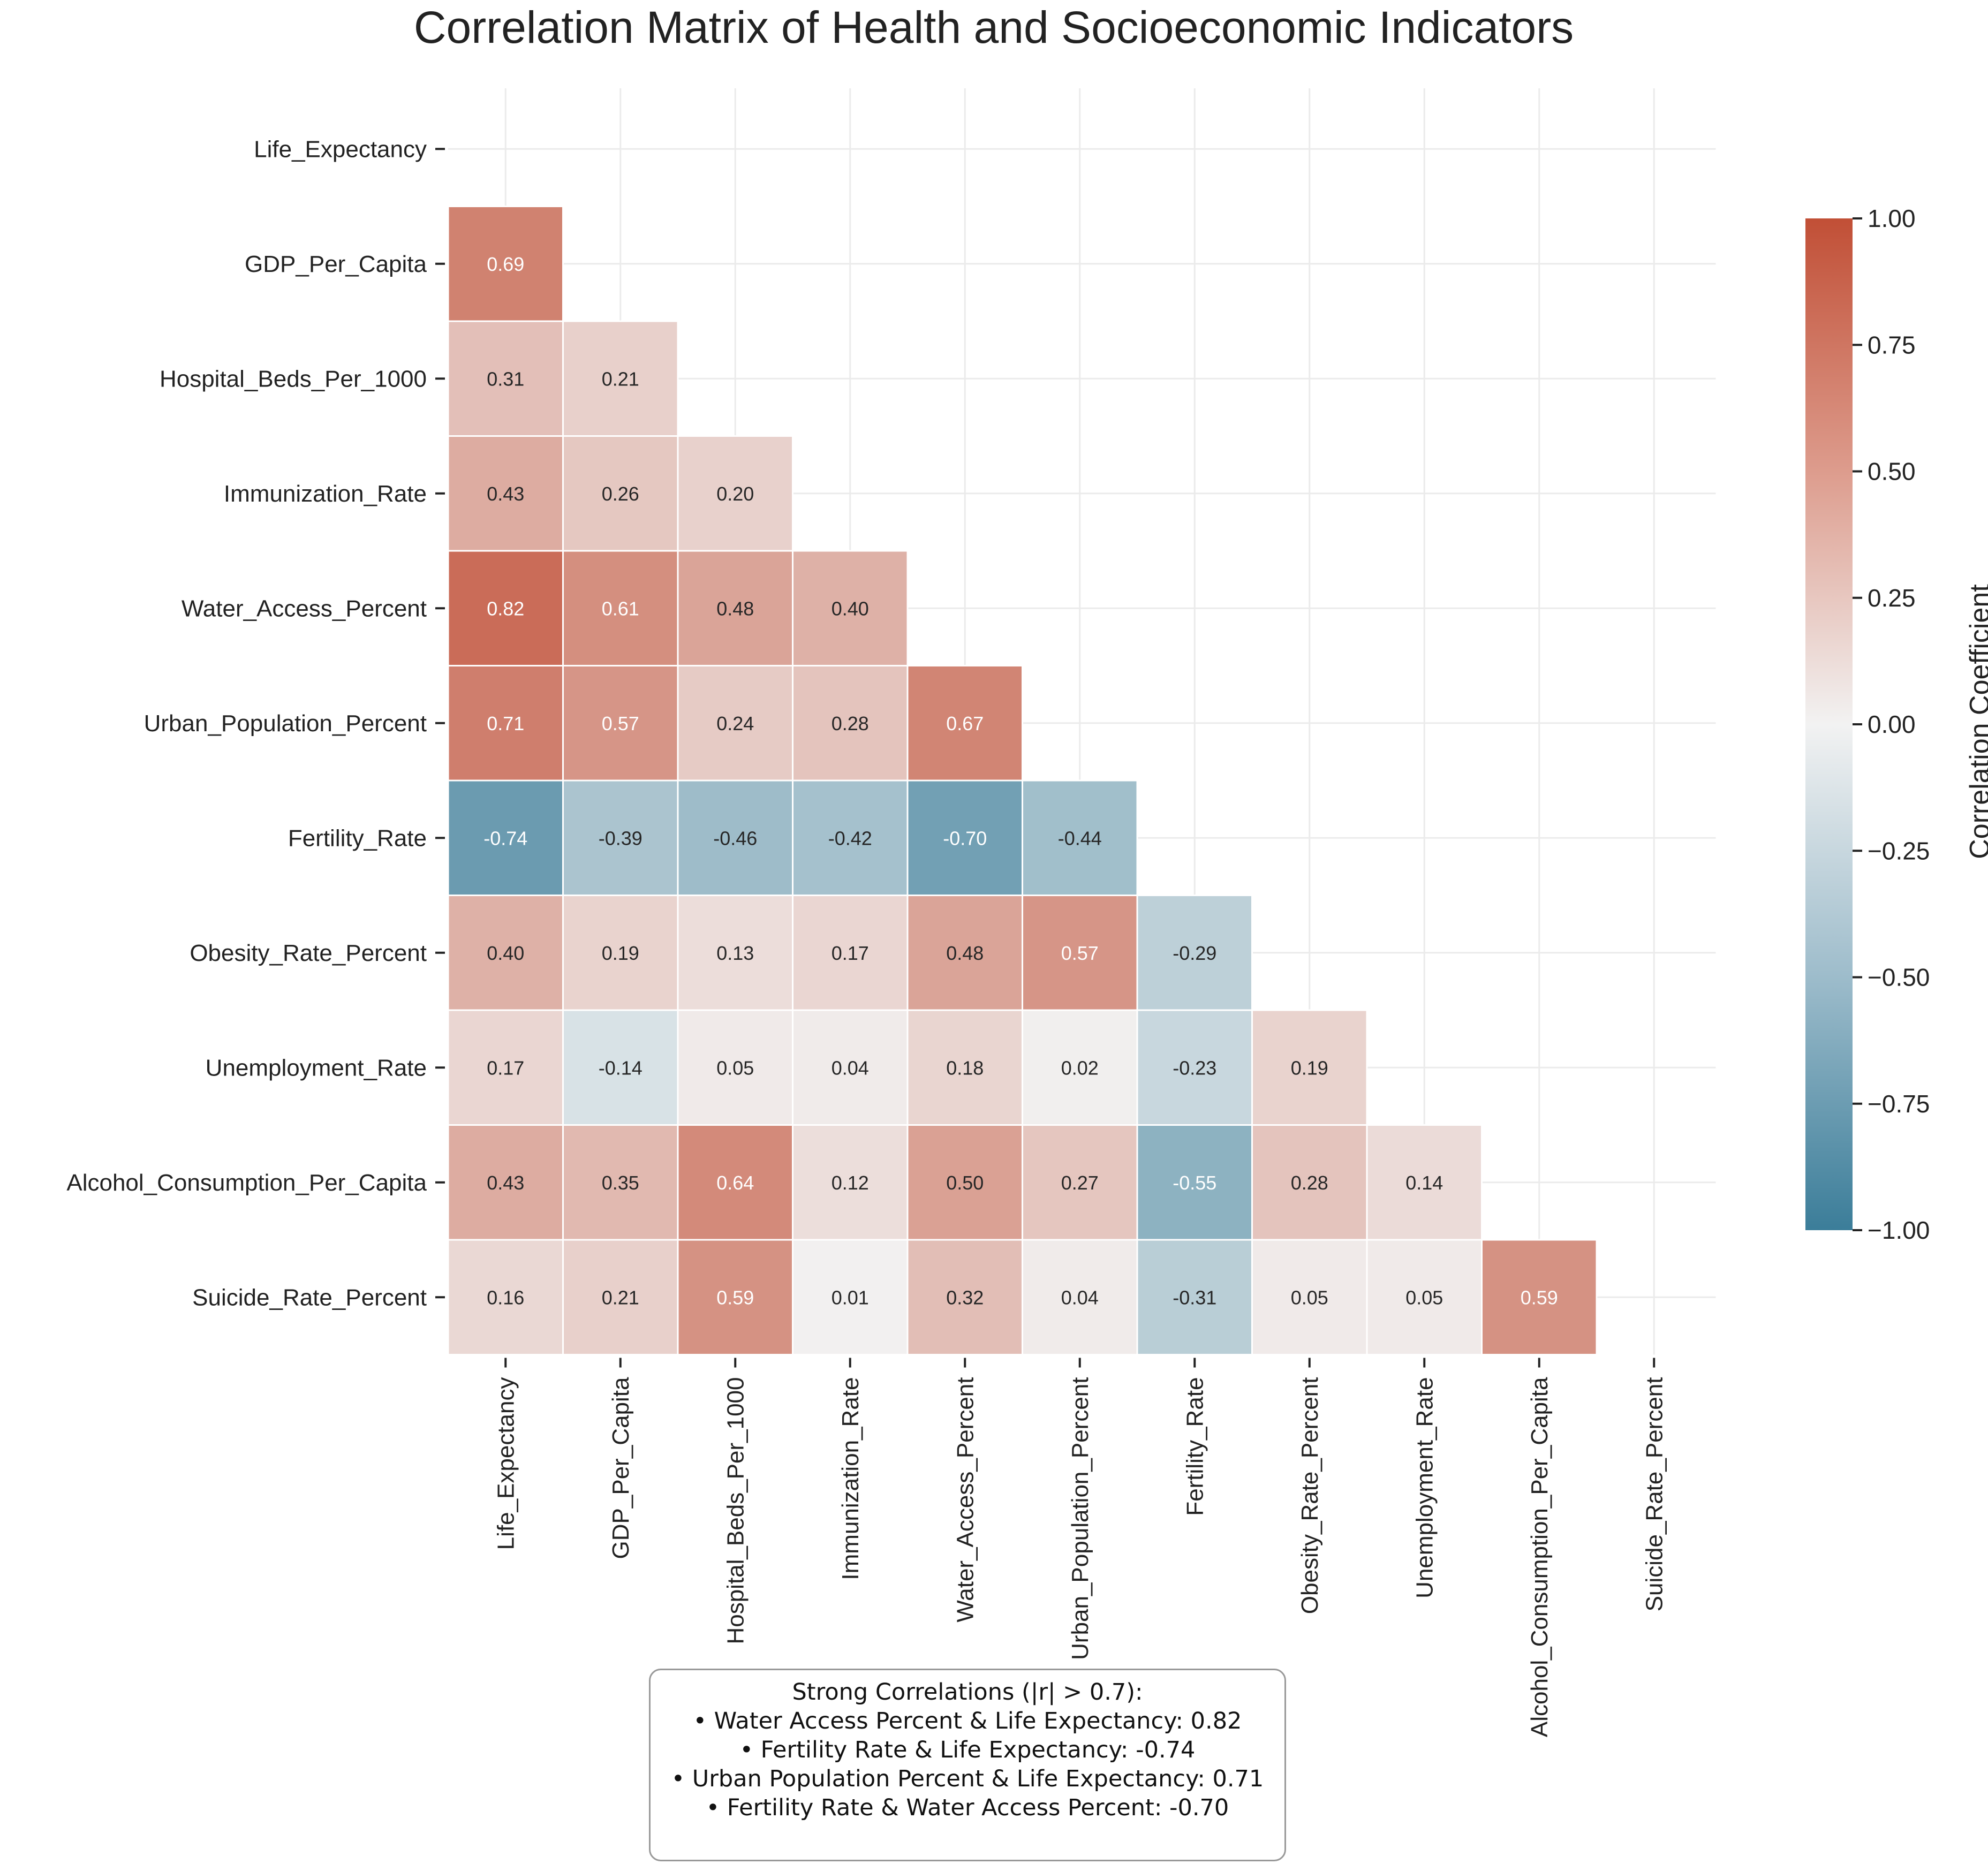 The height and width of the screenshot is (1864, 1988). I want to click on heatmap-value-label: 0.59, so click(735, 1297).